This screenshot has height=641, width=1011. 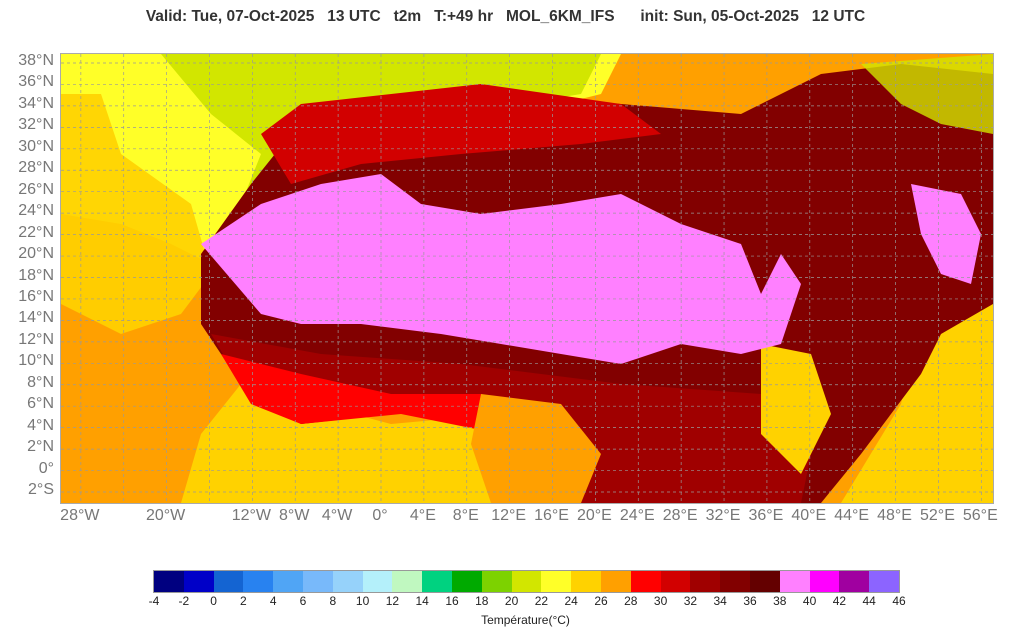 I want to click on lat-label: 14°N, so click(x=36, y=318).